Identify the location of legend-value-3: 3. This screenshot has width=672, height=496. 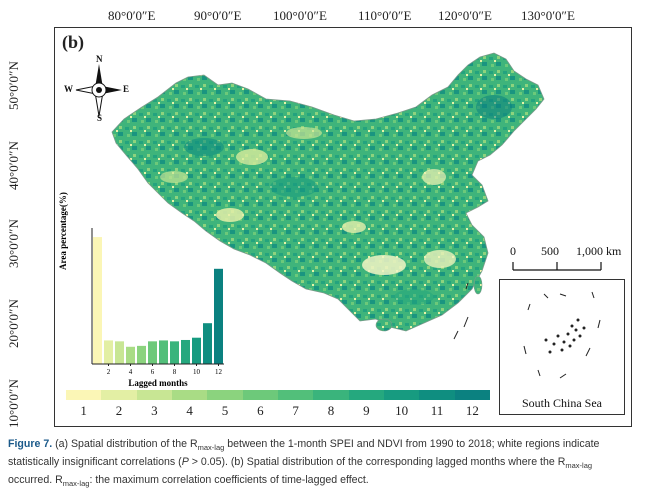
(154, 410).